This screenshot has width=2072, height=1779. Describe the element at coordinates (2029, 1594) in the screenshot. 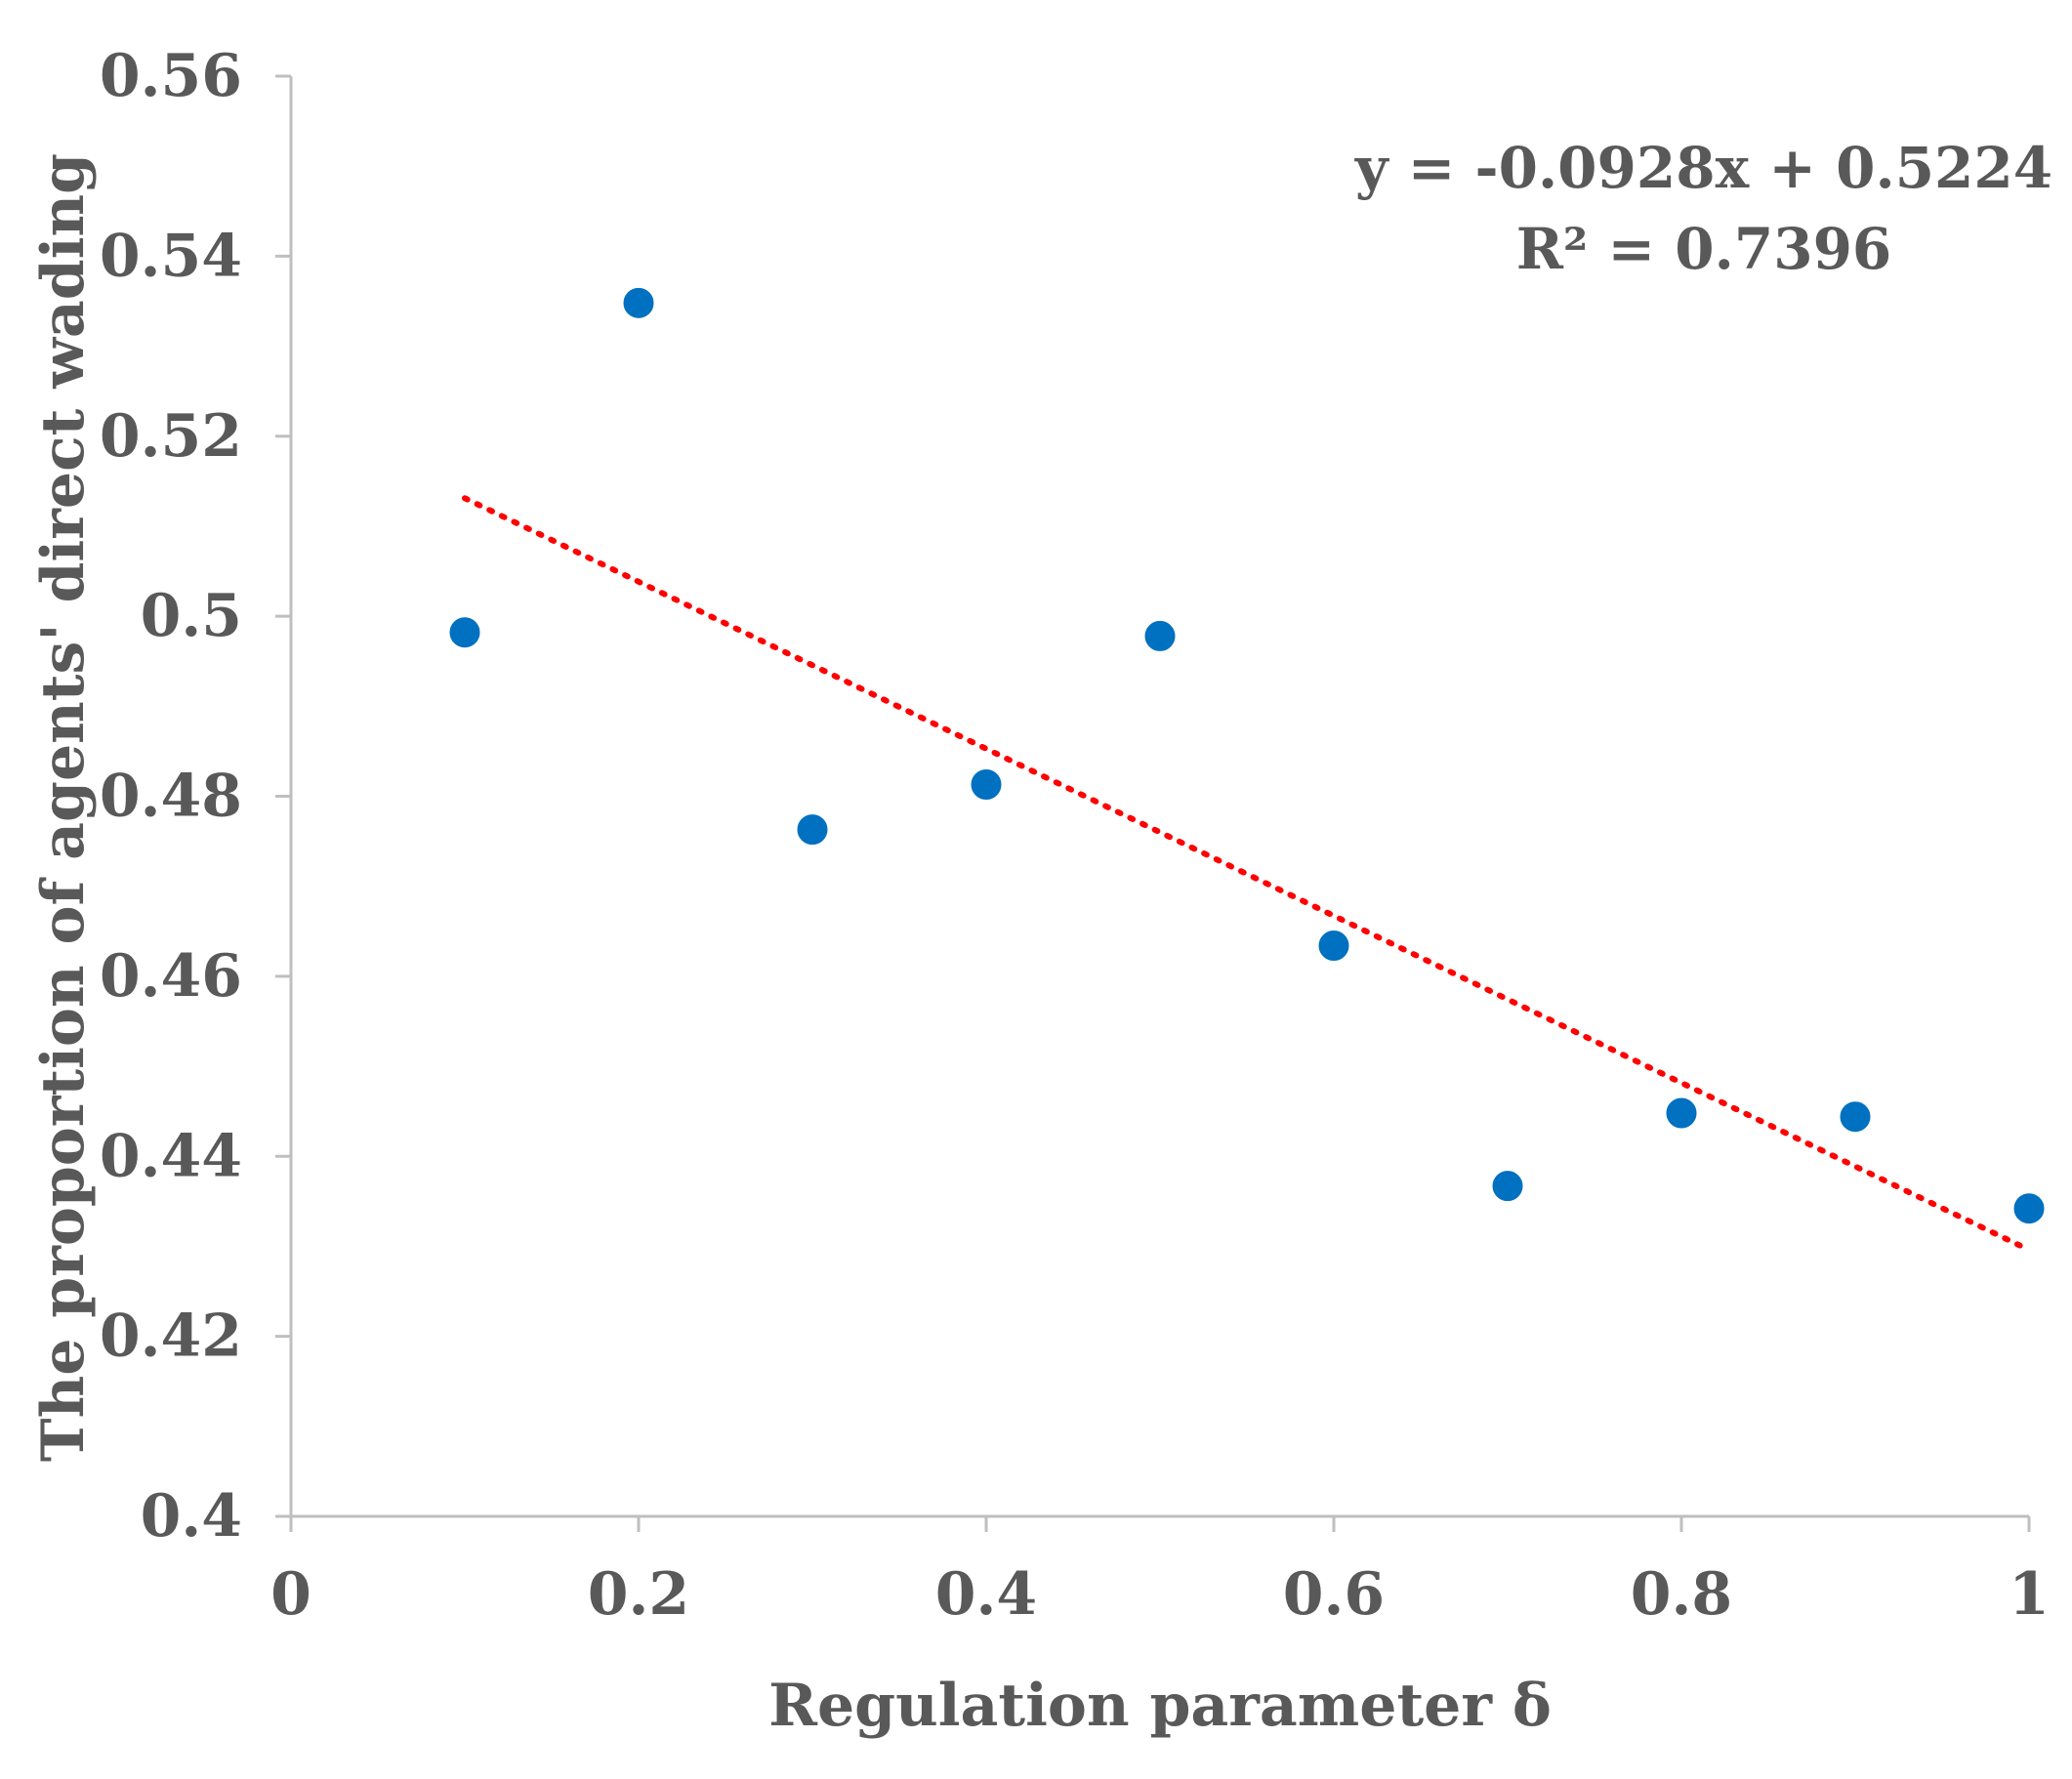

I see `x-tick-label: 1` at that location.